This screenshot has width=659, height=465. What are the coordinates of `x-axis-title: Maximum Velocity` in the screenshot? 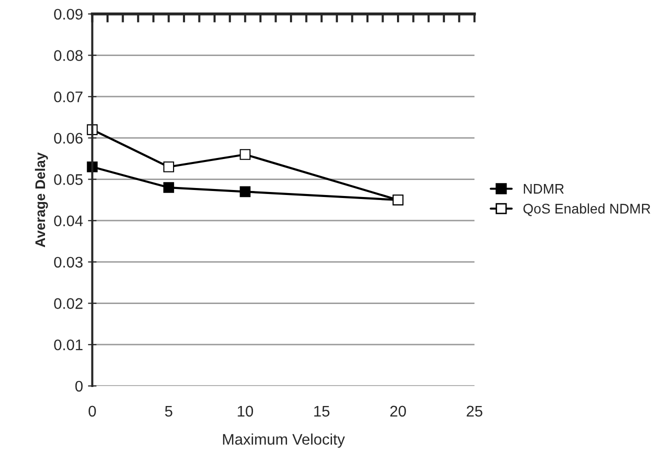 It's located at (284, 441).